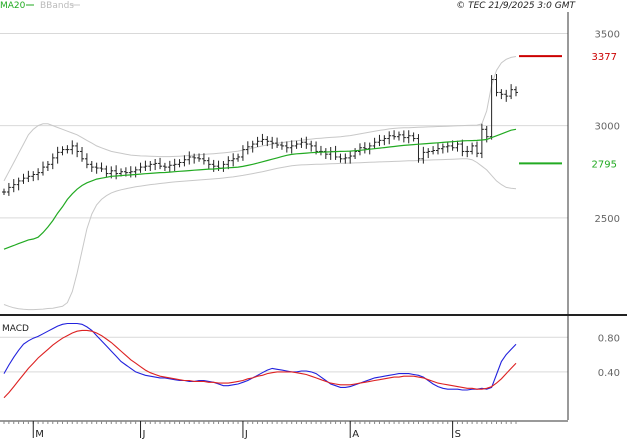 The width and height of the screenshot is (627, 440). I want to click on month-label-A: A, so click(355, 434).